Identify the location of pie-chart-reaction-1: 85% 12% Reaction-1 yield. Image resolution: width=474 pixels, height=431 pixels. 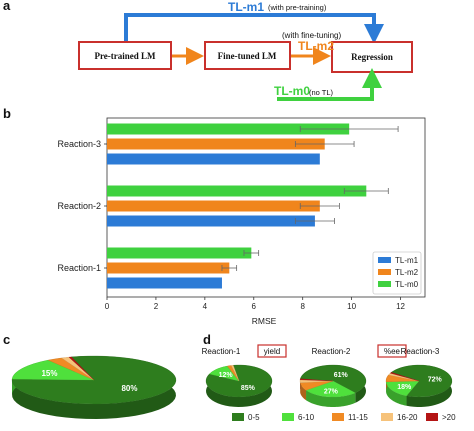
(244, 375).